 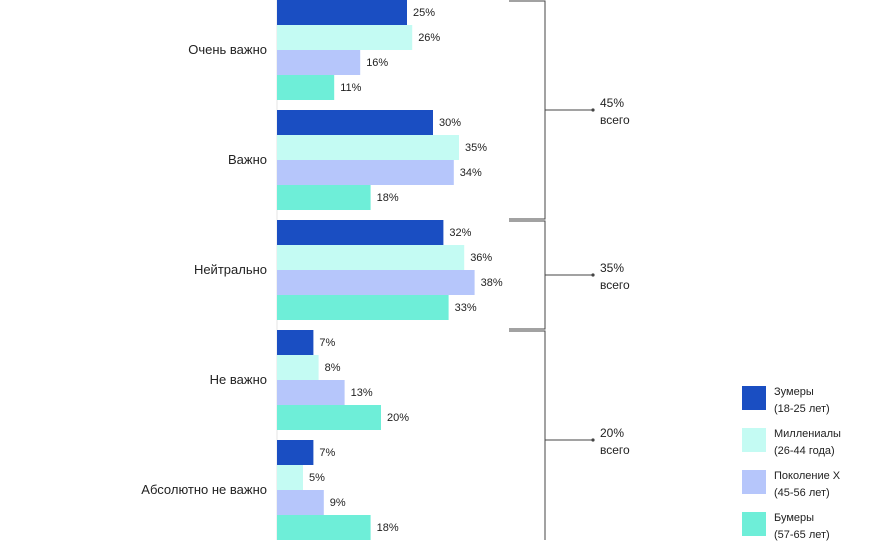 What do you see at coordinates (481, 258) in the screenshot?
I see `data-label: 36%` at bounding box center [481, 258].